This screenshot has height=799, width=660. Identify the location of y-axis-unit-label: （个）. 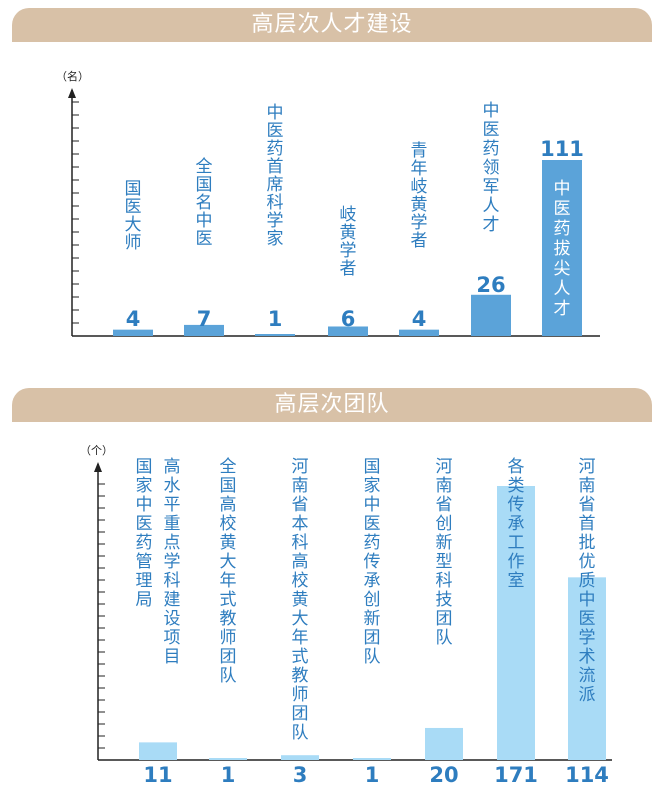
(96, 450).